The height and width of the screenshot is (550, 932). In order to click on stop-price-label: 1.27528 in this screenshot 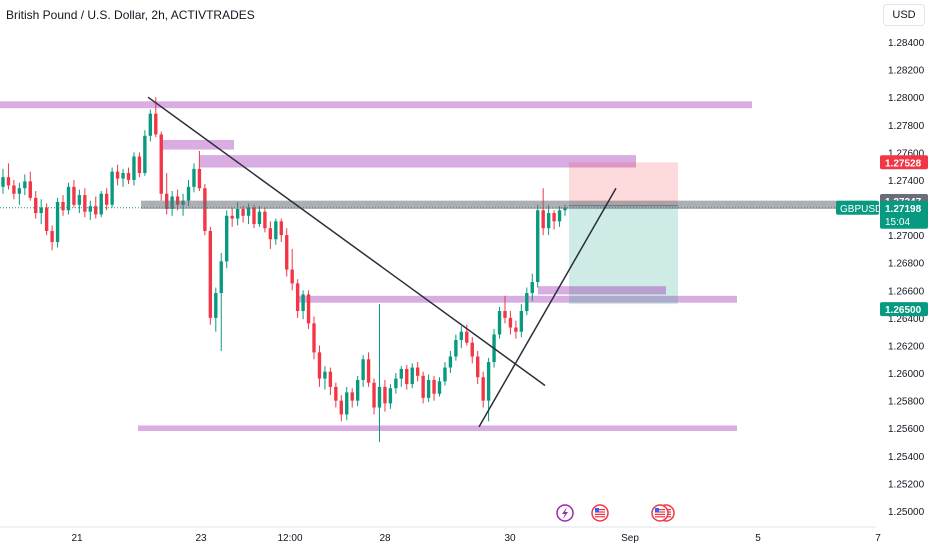, I will do `click(903, 163)`.